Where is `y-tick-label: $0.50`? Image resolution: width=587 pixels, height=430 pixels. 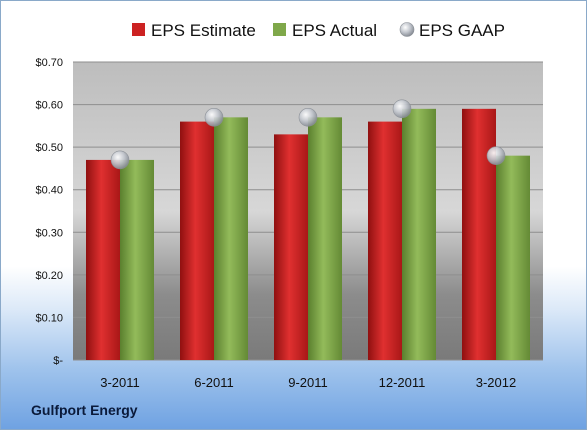 y-tick-label: $0.50 is located at coordinates (49, 148).